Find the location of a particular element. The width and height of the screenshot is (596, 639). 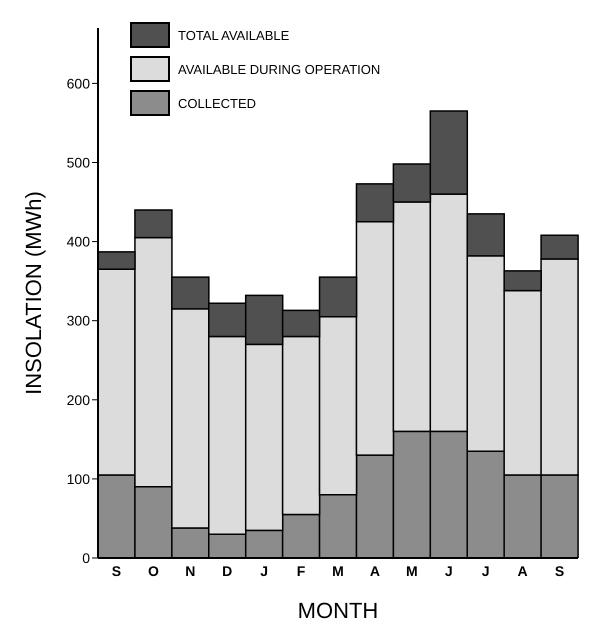

legend-label: TOTAL AVAILABLE is located at coordinates (234, 35).